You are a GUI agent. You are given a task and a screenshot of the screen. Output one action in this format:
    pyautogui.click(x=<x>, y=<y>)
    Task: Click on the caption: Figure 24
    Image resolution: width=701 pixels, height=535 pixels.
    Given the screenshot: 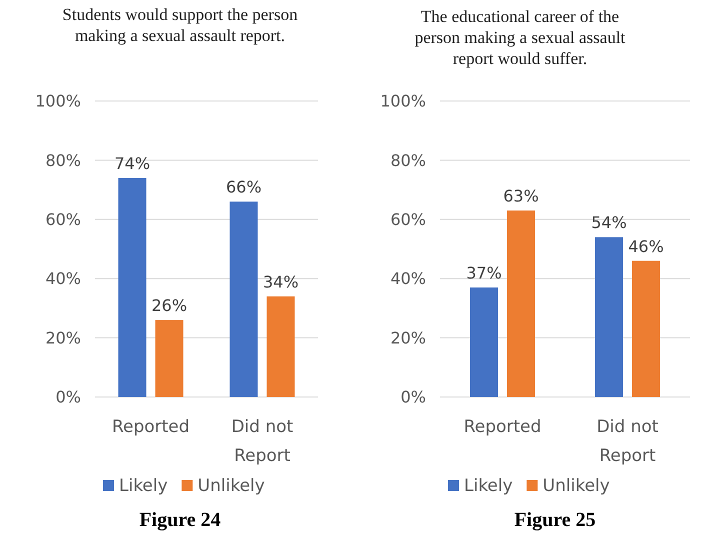 What is the action you would take?
    pyautogui.click(x=180, y=520)
    